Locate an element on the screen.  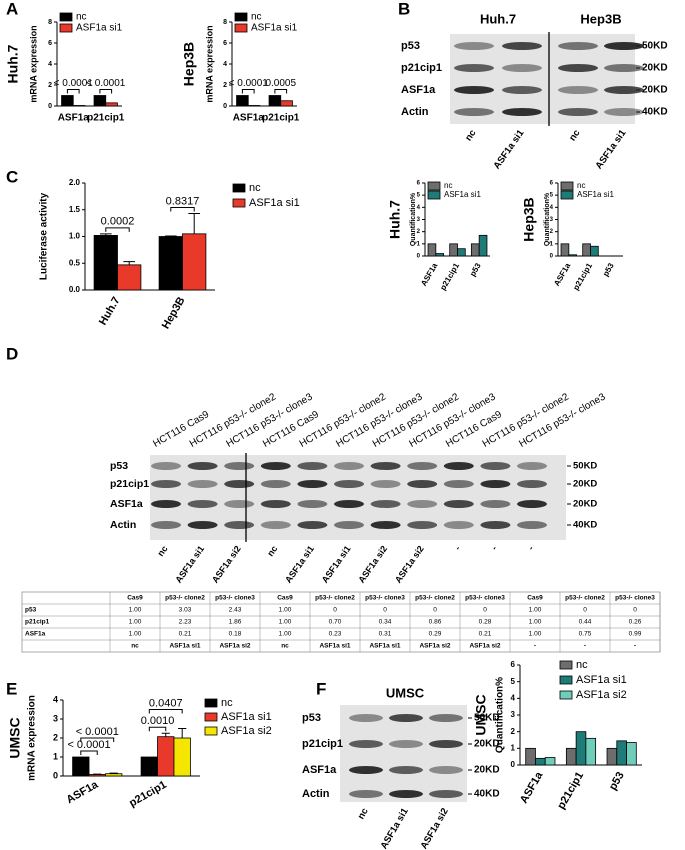
blot-row-label: p53 is located at coordinates (119, 466).